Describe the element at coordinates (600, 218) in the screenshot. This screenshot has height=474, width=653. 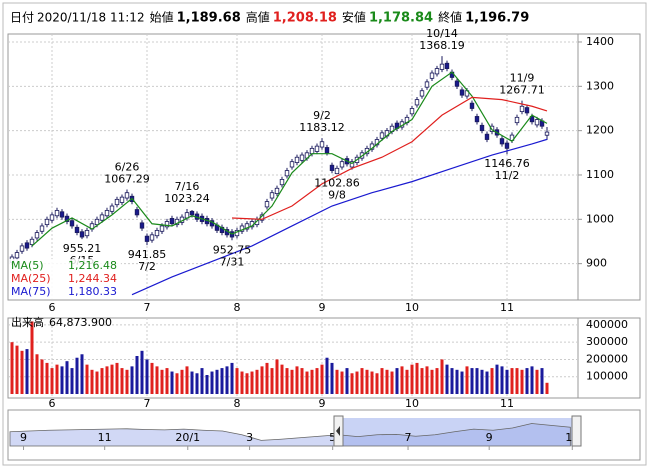
I see `y-tick-label: 1000` at that location.